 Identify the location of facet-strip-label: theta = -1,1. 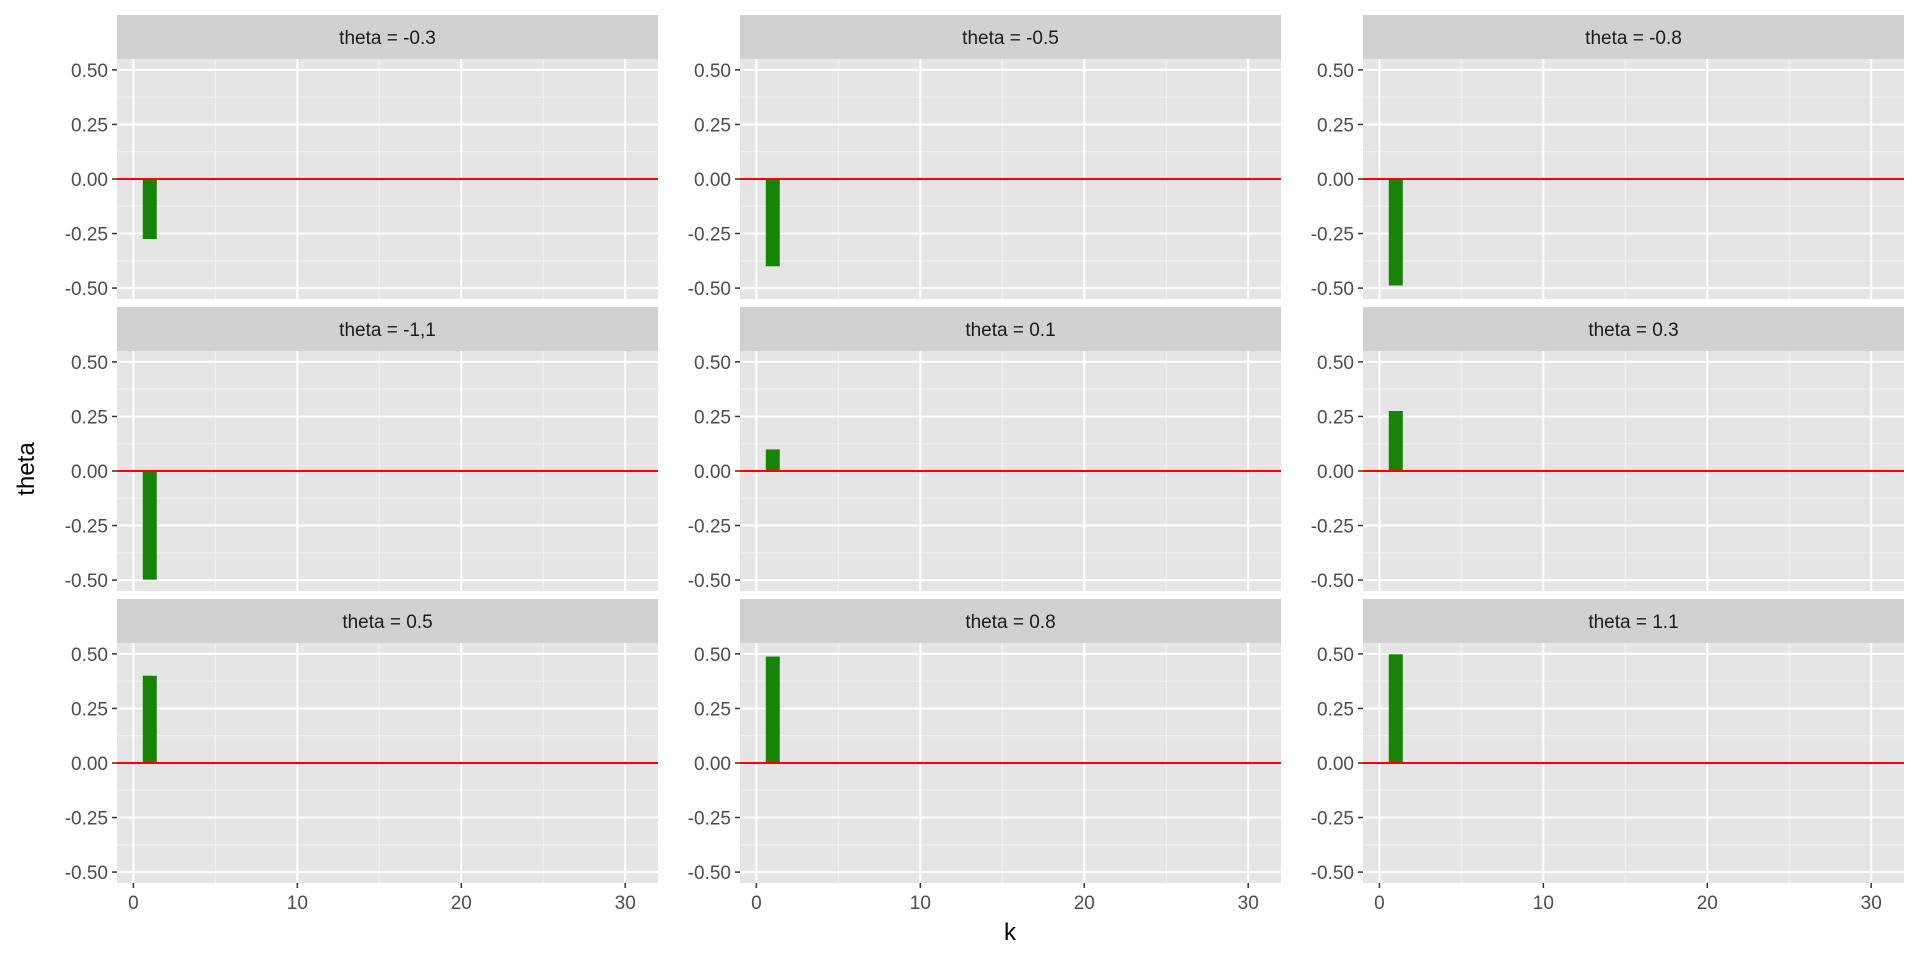
(387, 330).